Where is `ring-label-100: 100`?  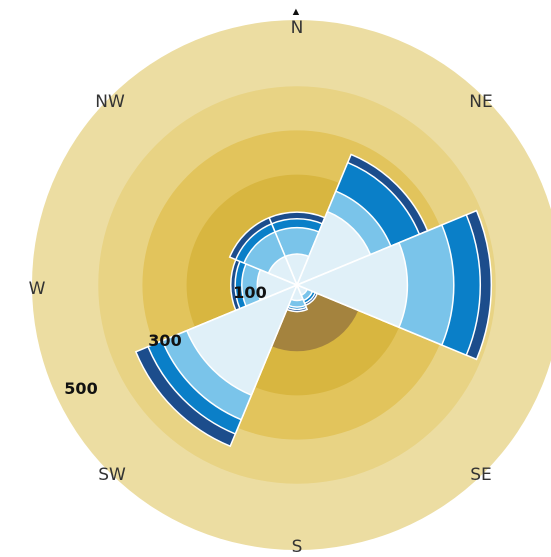
ring-label-100: 100 is located at coordinates (249, 292).